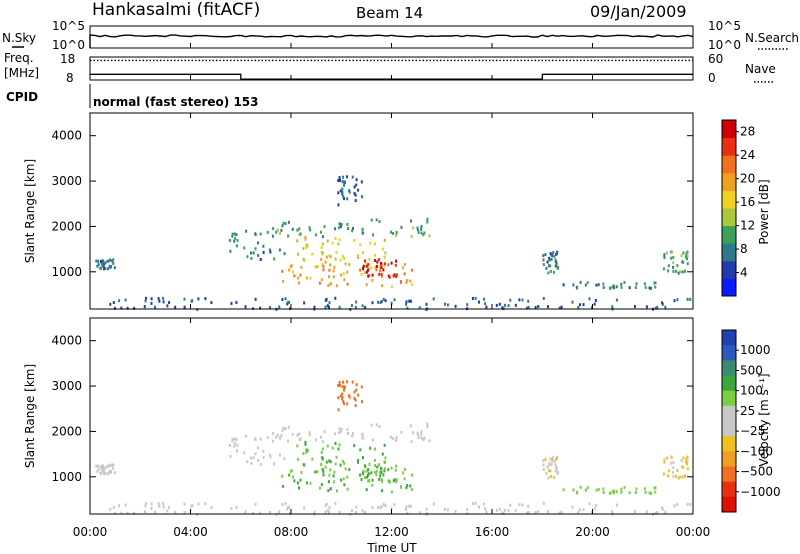 The height and width of the screenshot is (554, 800). What do you see at coordinates (592, 532) in the screenshot?
I see `x-tick-label: 20:00` at bounding box center [592, 532].